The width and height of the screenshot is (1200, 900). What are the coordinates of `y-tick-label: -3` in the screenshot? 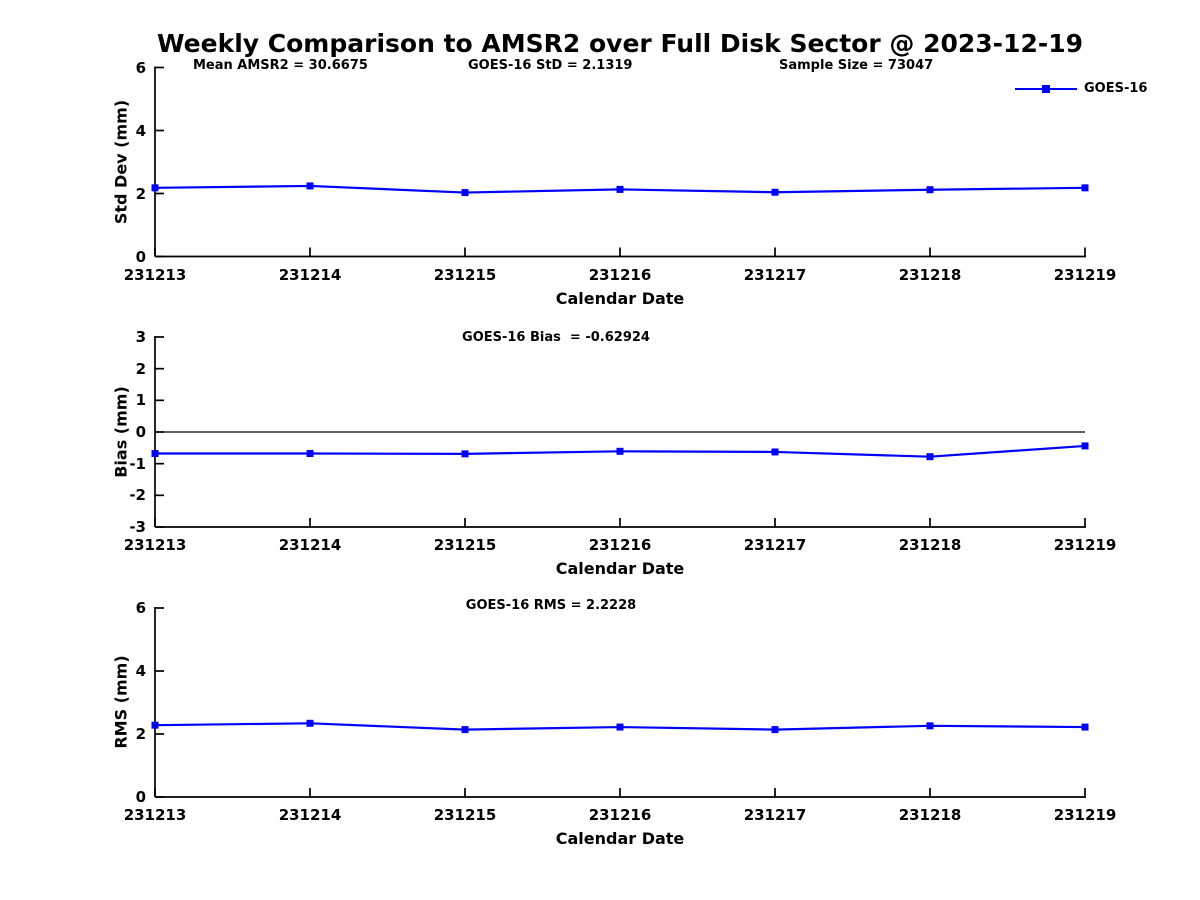 It's located at (137, 527).